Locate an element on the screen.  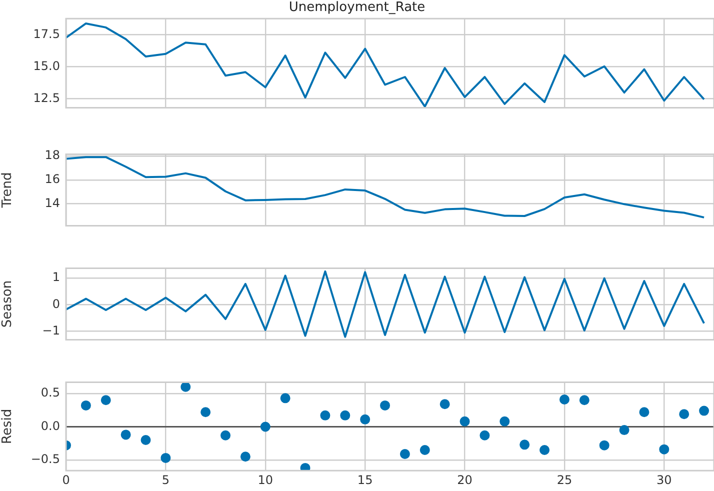
x-tick-label: 20 is located at coordinates (464, 479).